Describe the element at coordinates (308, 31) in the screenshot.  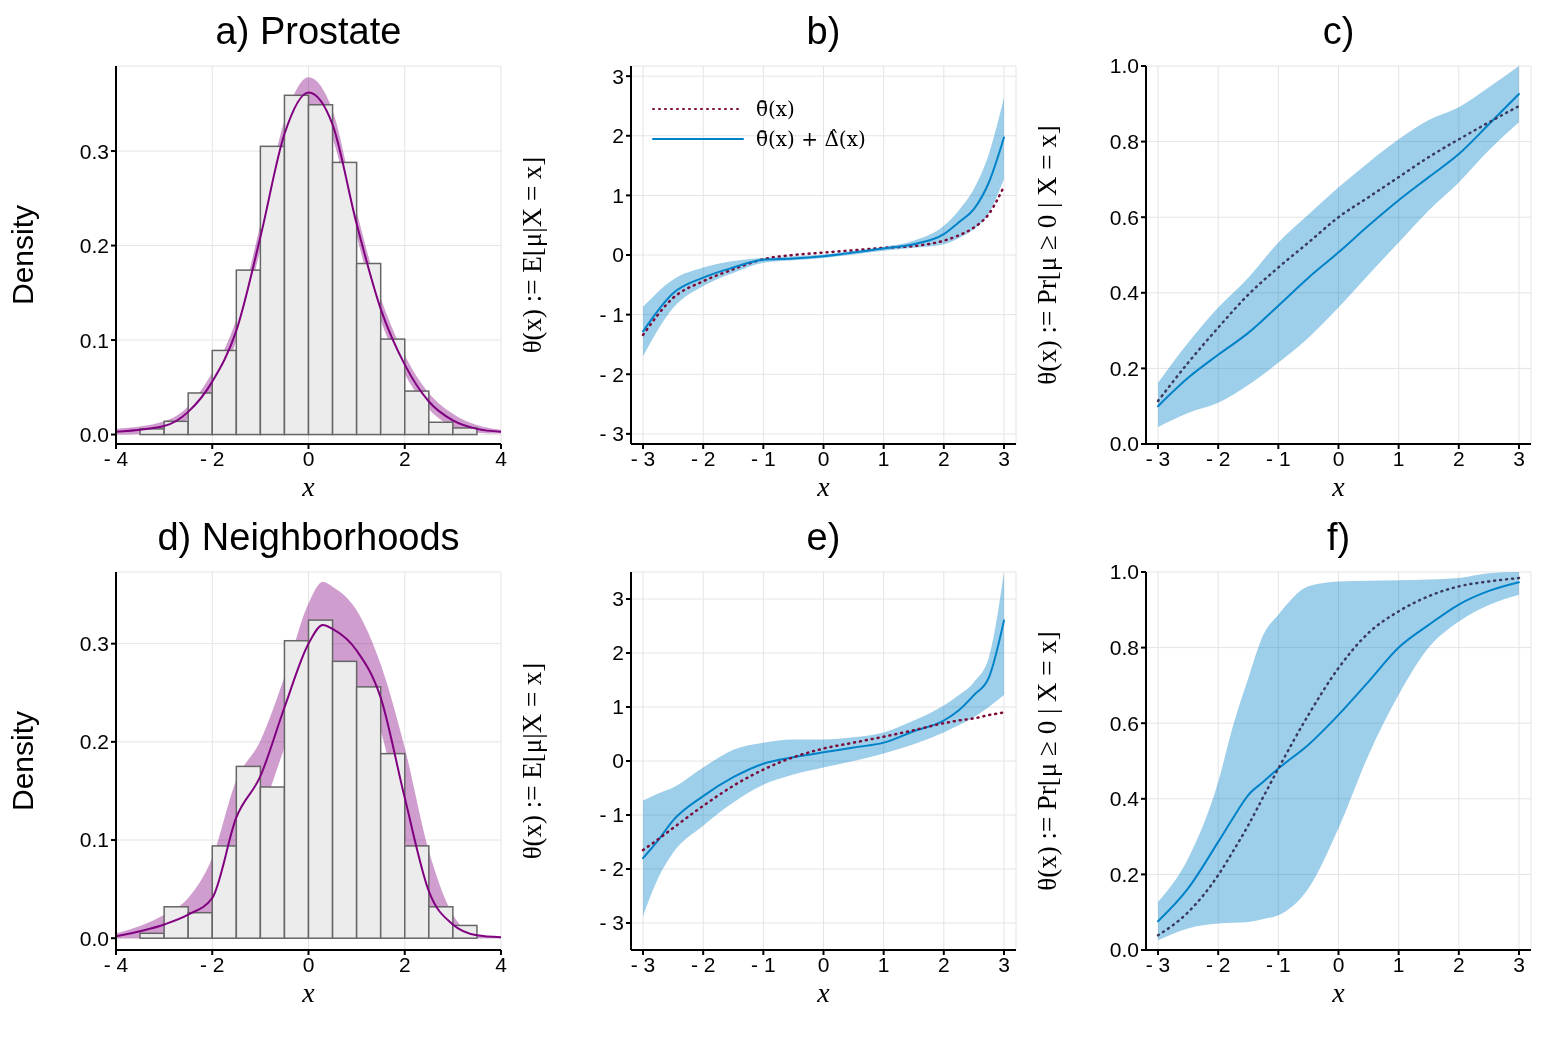
I see `chart-title: a) Prostate` at that location.